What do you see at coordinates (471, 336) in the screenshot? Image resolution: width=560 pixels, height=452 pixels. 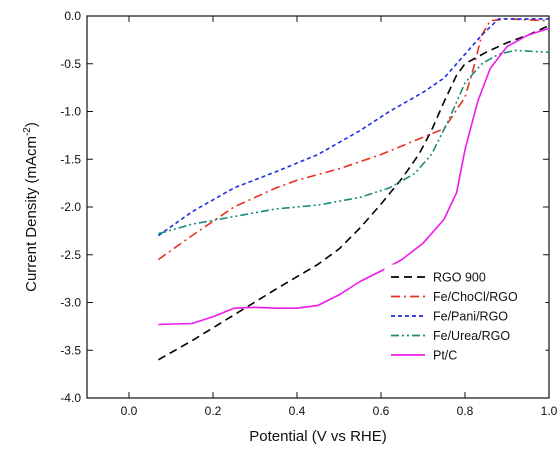 I see `legend-label: Fe/Urea/RGO` at bounding box center [471, 336].